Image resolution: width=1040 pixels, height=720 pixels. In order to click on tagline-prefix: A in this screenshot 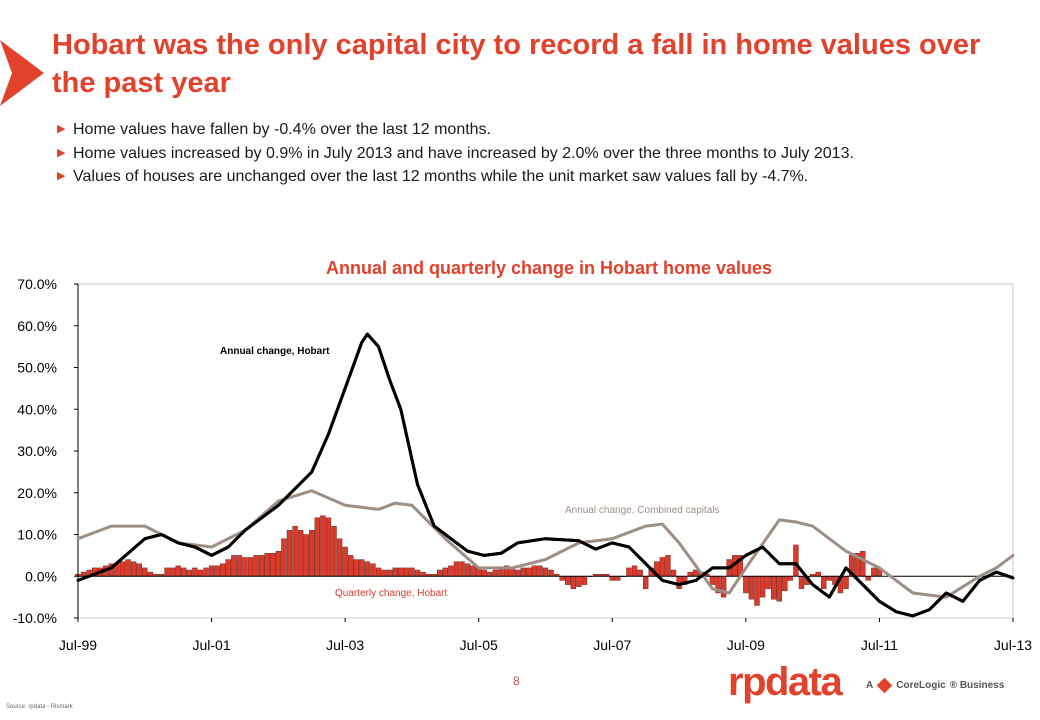, I will do `click(870, 685)`.